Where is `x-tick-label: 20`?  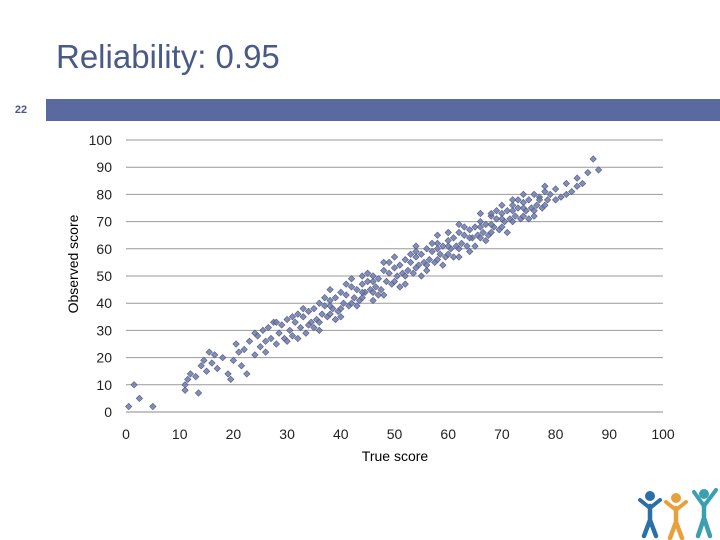
x-tick-label: 20 is located at coordinates (234, 434).